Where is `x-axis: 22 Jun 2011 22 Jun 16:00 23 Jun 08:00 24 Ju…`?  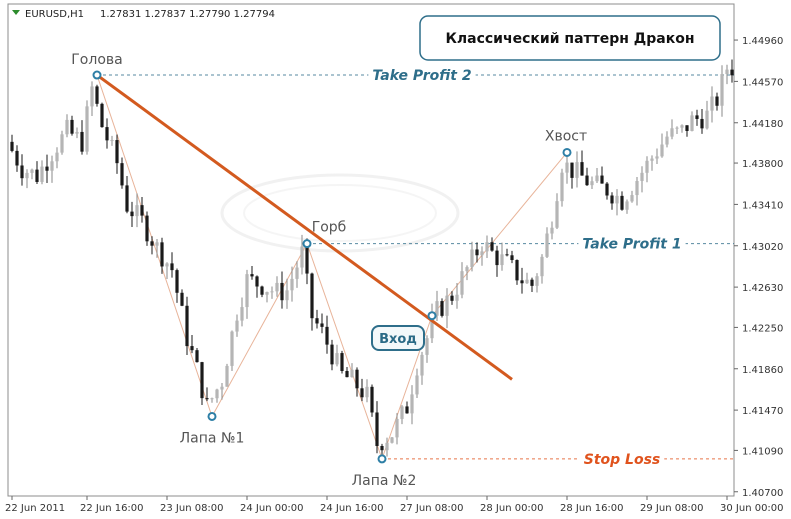 x-axis: 22 Jun 2011 22 Jun 16:00 23 Jun 08:00 24 Ju… is located at coordinates (394, 505).